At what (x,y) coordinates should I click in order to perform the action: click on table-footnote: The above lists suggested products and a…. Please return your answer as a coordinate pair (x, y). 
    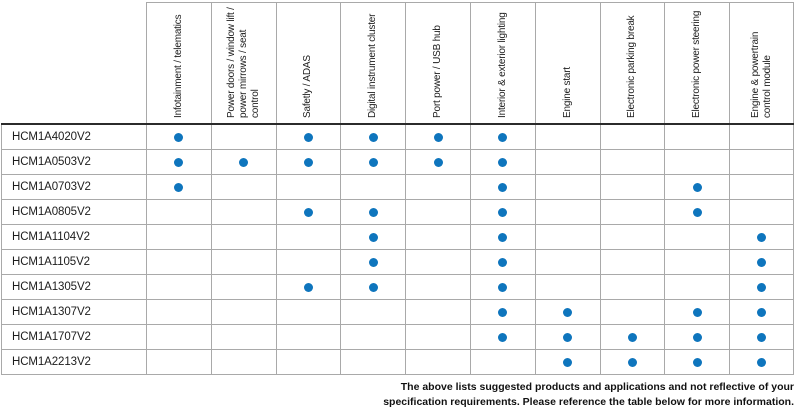
    Looking at the image, I should click on (397, 395).